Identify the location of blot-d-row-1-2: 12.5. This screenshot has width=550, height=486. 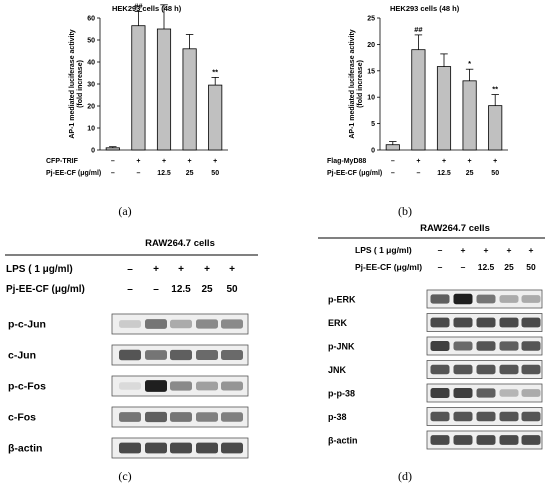
(486, 267).